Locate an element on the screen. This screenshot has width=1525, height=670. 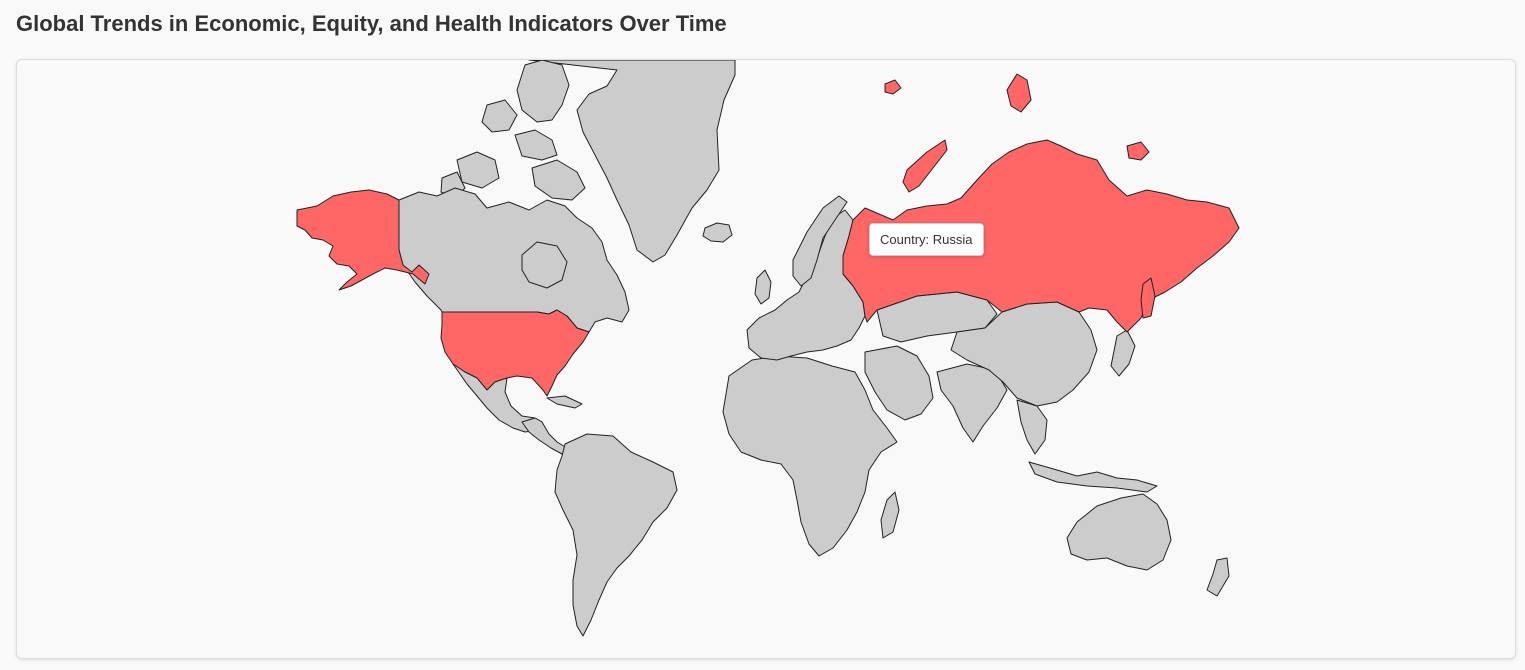
tooltip-country-name: Russia is located at coordinates (952, 239).